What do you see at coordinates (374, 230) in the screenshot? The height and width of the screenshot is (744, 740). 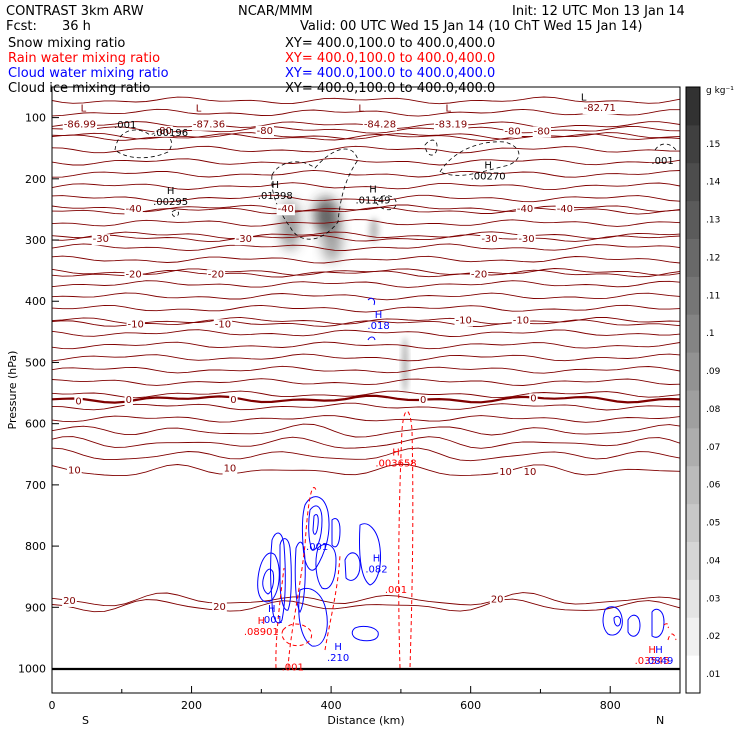 I see `snow-blob` at bounding box center [374, 230].